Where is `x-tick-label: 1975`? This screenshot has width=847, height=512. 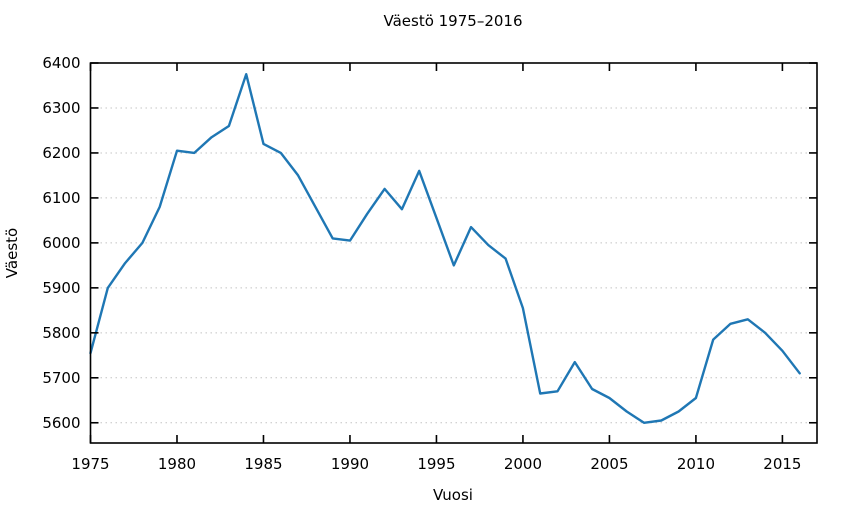
x-tick-label: 1975 is located at coordinates (90, 464).